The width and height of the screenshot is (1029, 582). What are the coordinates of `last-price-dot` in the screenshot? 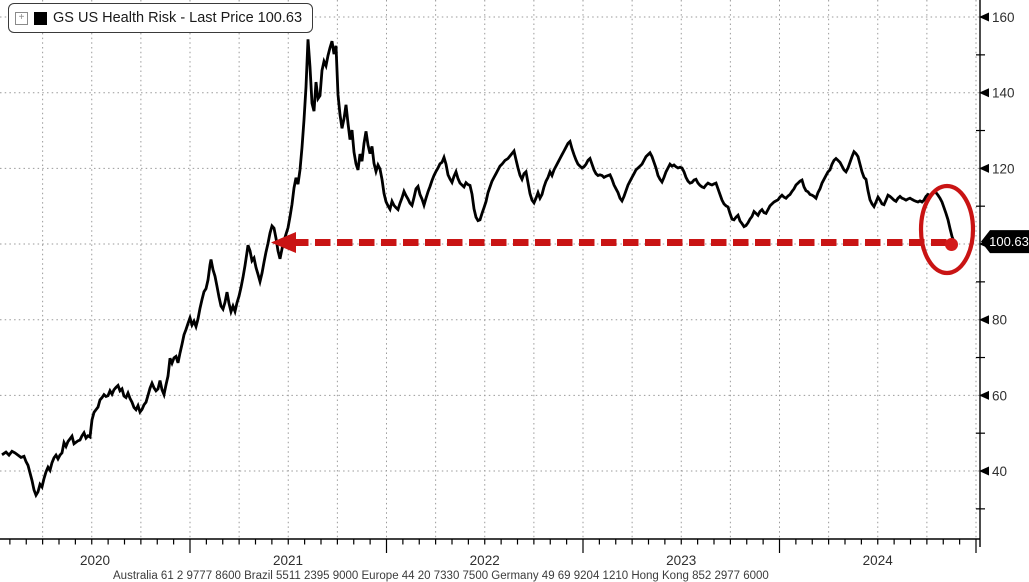 It's located at (951, 244).